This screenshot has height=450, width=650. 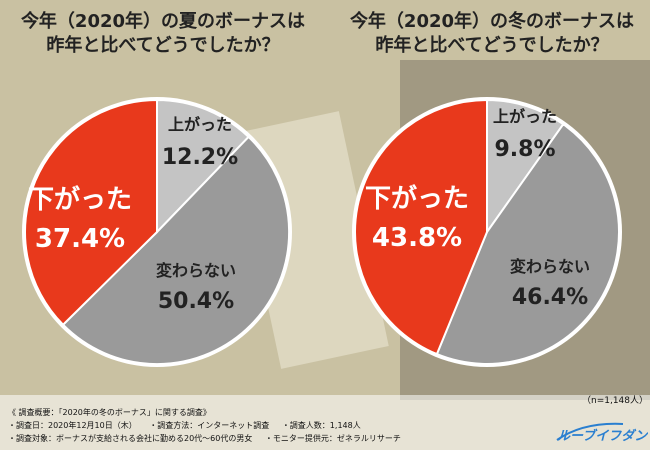 I want to click on slice-percent: 43.8%, so click(x=417, y=238).